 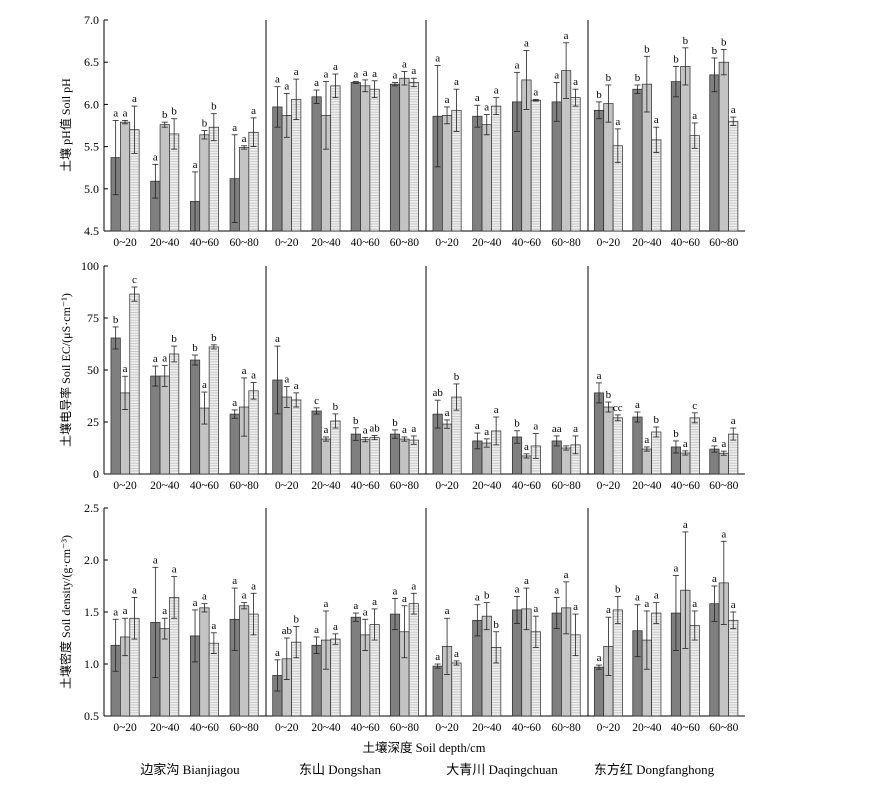 What do you see at coordinates (675, 156) in the screenshot?
I see `ph-site4-depth3-series1-bar` at bounding box center [675, 156].